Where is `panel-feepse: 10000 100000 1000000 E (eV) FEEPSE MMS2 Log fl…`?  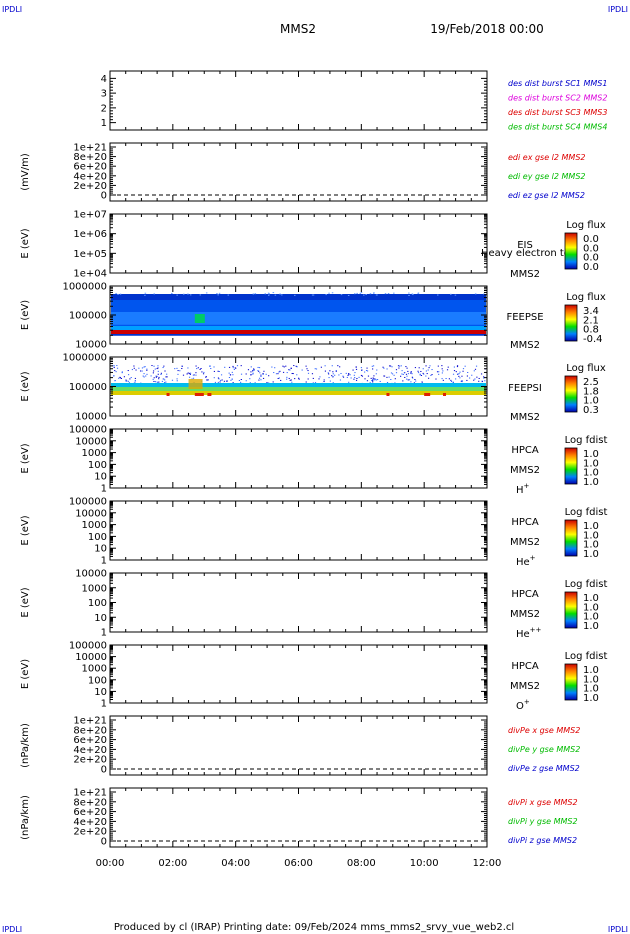
panel-feepse: 10000 100000 1000000 E (eV) FEEPSE MMS2 Log fl… is located at coordinates (313, 317).